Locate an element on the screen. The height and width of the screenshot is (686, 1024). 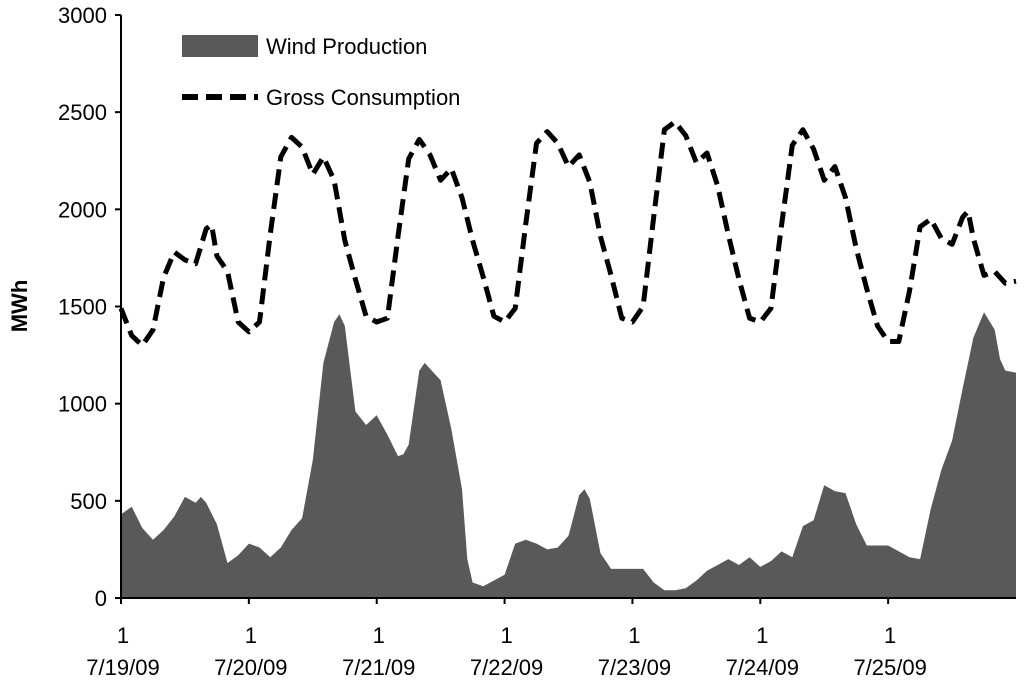
legend: Wind Production Gross Consumption is located at coordinates (321, 72).